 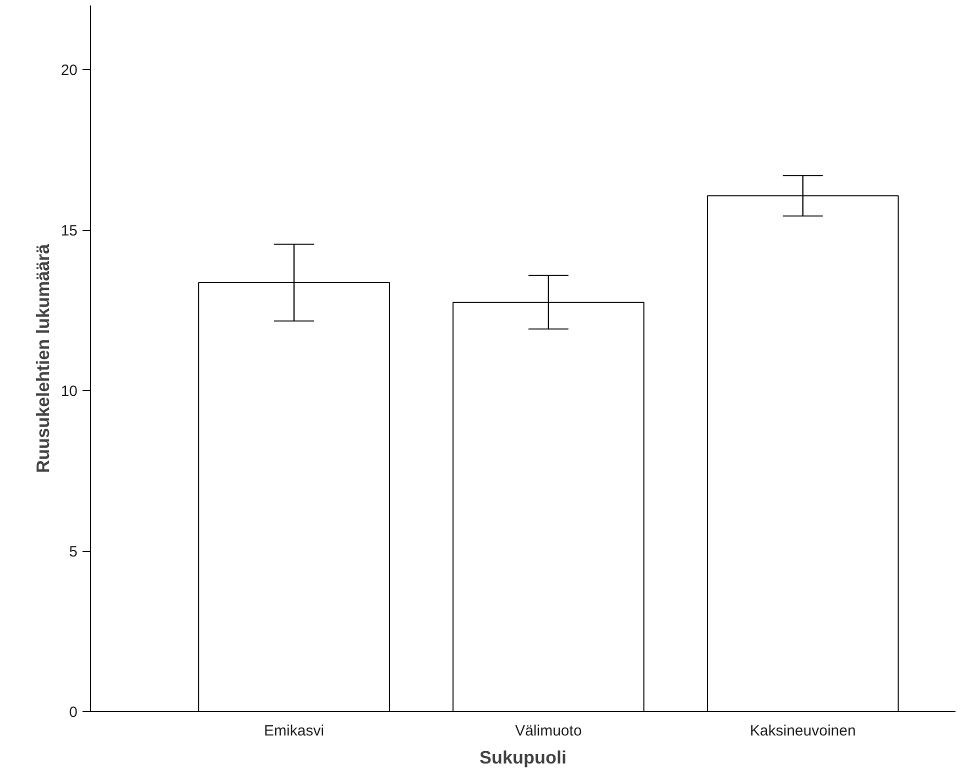 What do you see at coordinates (69, 231) in the screenshot?
I see `y-tick-label: 15` at bounding box center [69, 231].